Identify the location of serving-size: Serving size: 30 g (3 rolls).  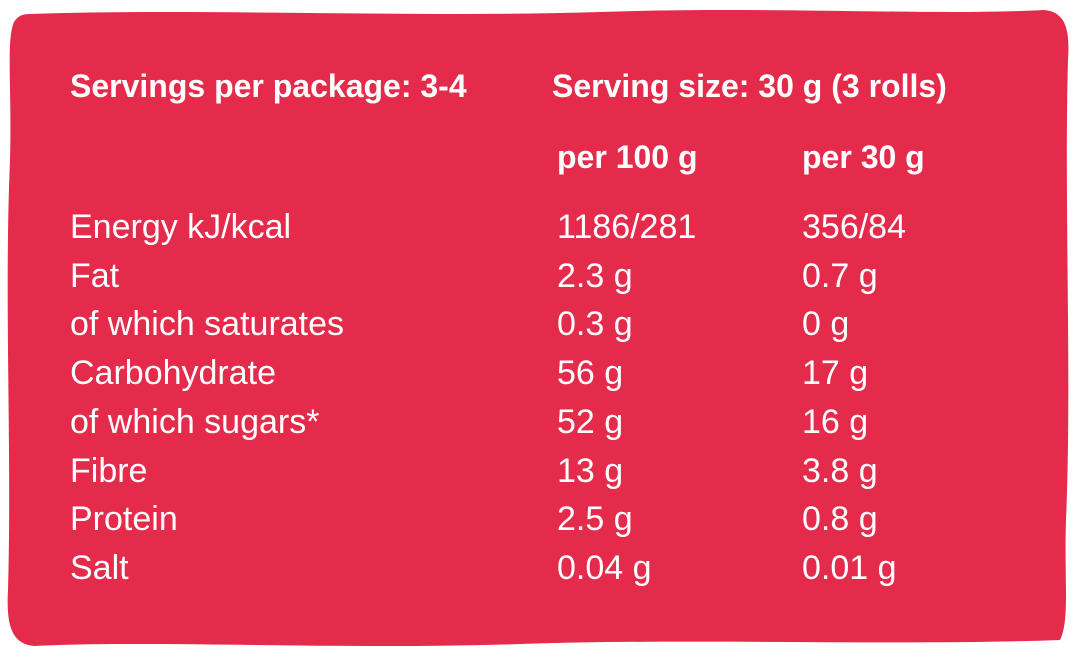
(749, 86).